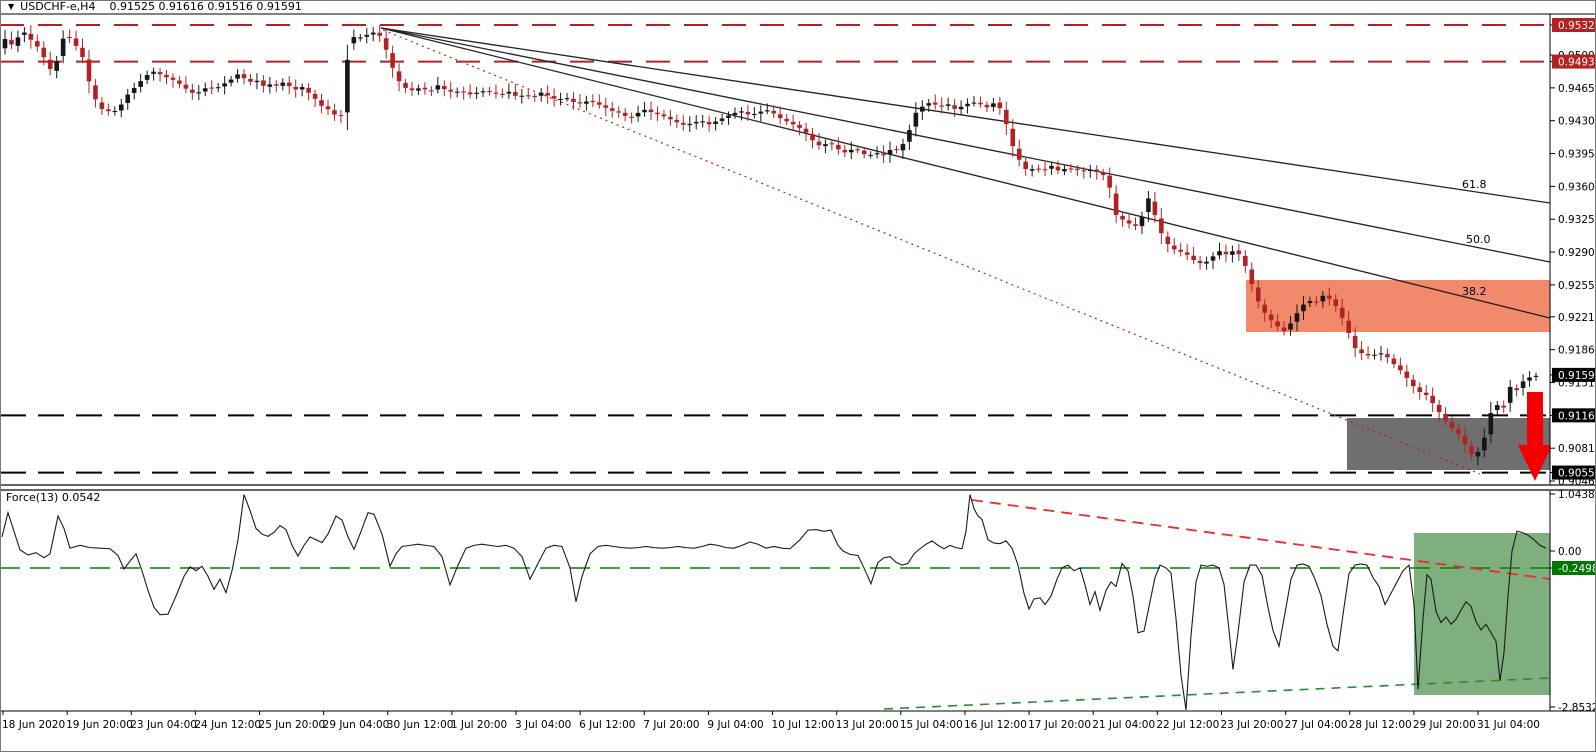 The width and height of the screenshot is (1596, 752). I want to click on time-axis-label: 24 Jun 12:00, so click(227, 725).